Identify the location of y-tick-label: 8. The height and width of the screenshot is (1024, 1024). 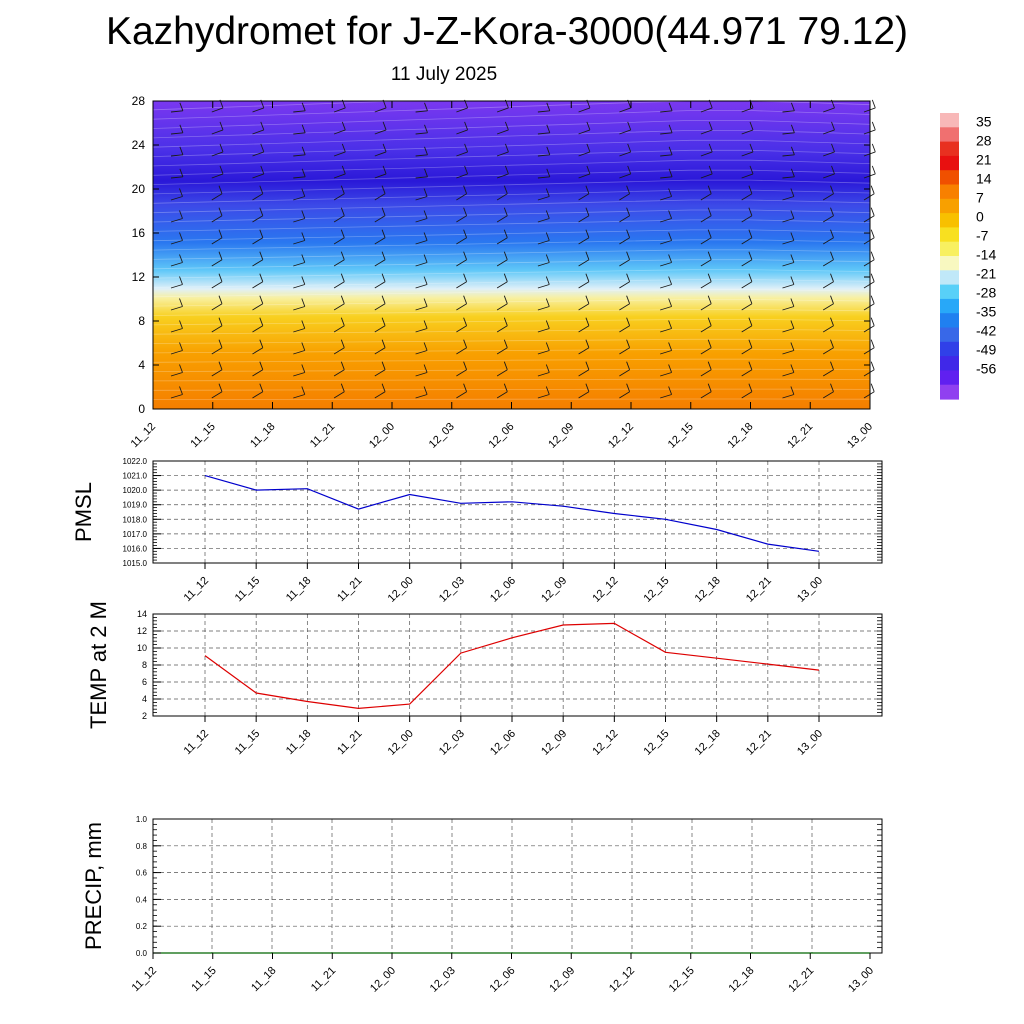
(141, 321).